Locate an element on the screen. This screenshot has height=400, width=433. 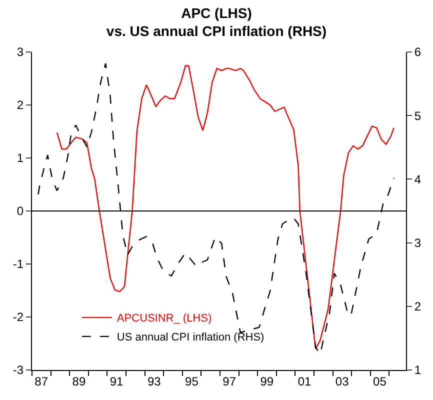
y2-tick-label: 5 is located at coordinates (418, 115).